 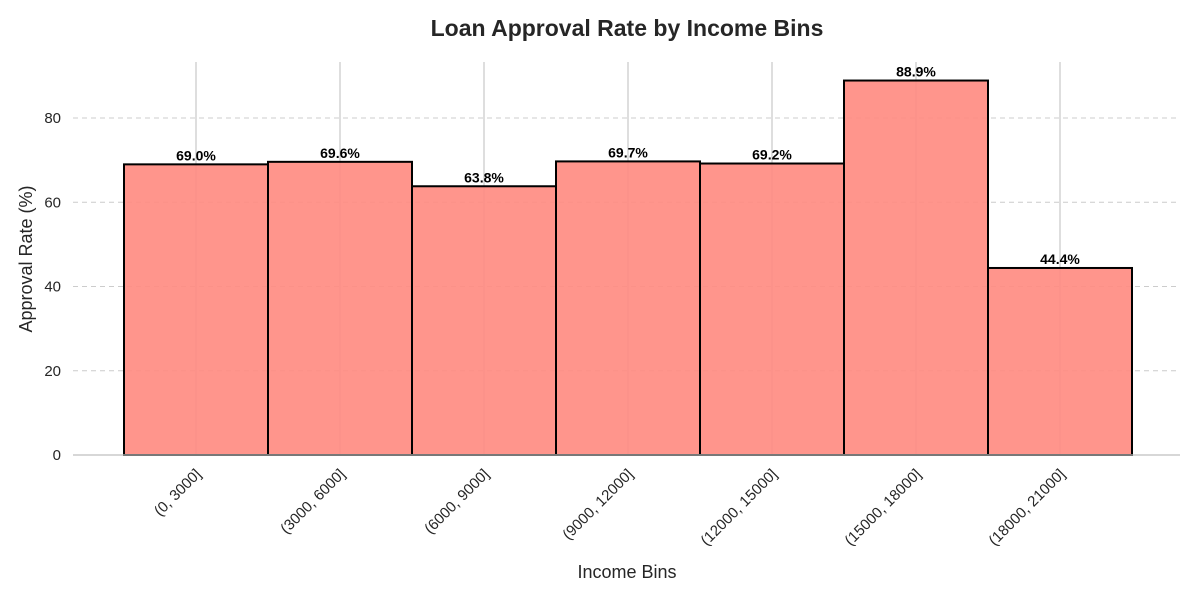 What do you see at coordinates (916, 72) in the screenshot?
I see `bar-value-label: 88.9%` at bounding box center [916, 72].